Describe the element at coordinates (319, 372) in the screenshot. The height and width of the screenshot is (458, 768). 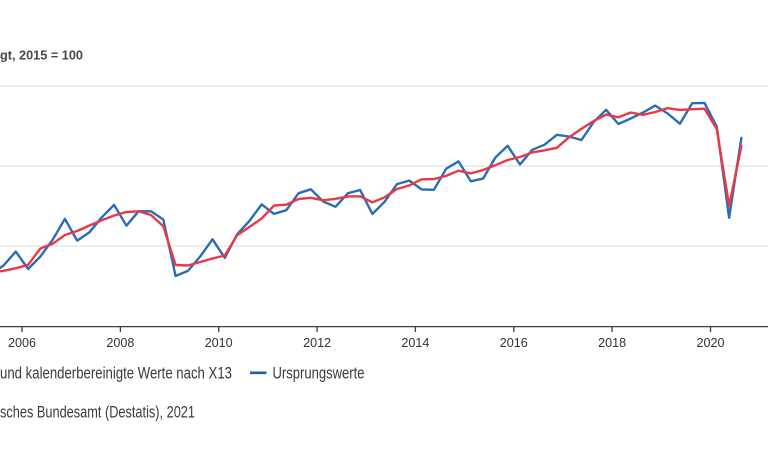
I see `svg-text: Ursprungswerte` at that location.